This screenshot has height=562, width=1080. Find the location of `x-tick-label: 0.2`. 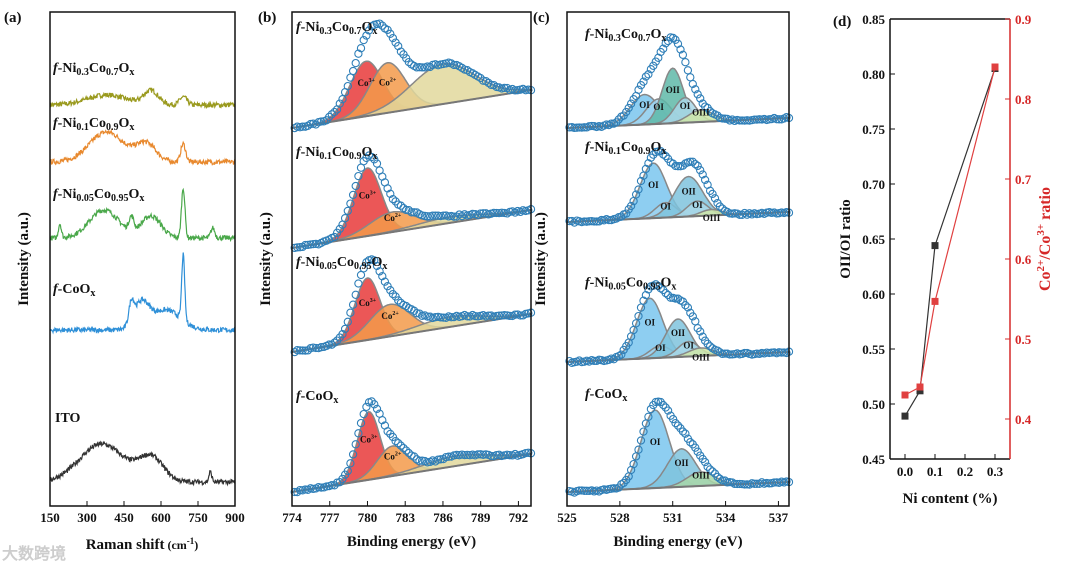

x-tick-label: 0.2 is located at coordinates (965, 471).